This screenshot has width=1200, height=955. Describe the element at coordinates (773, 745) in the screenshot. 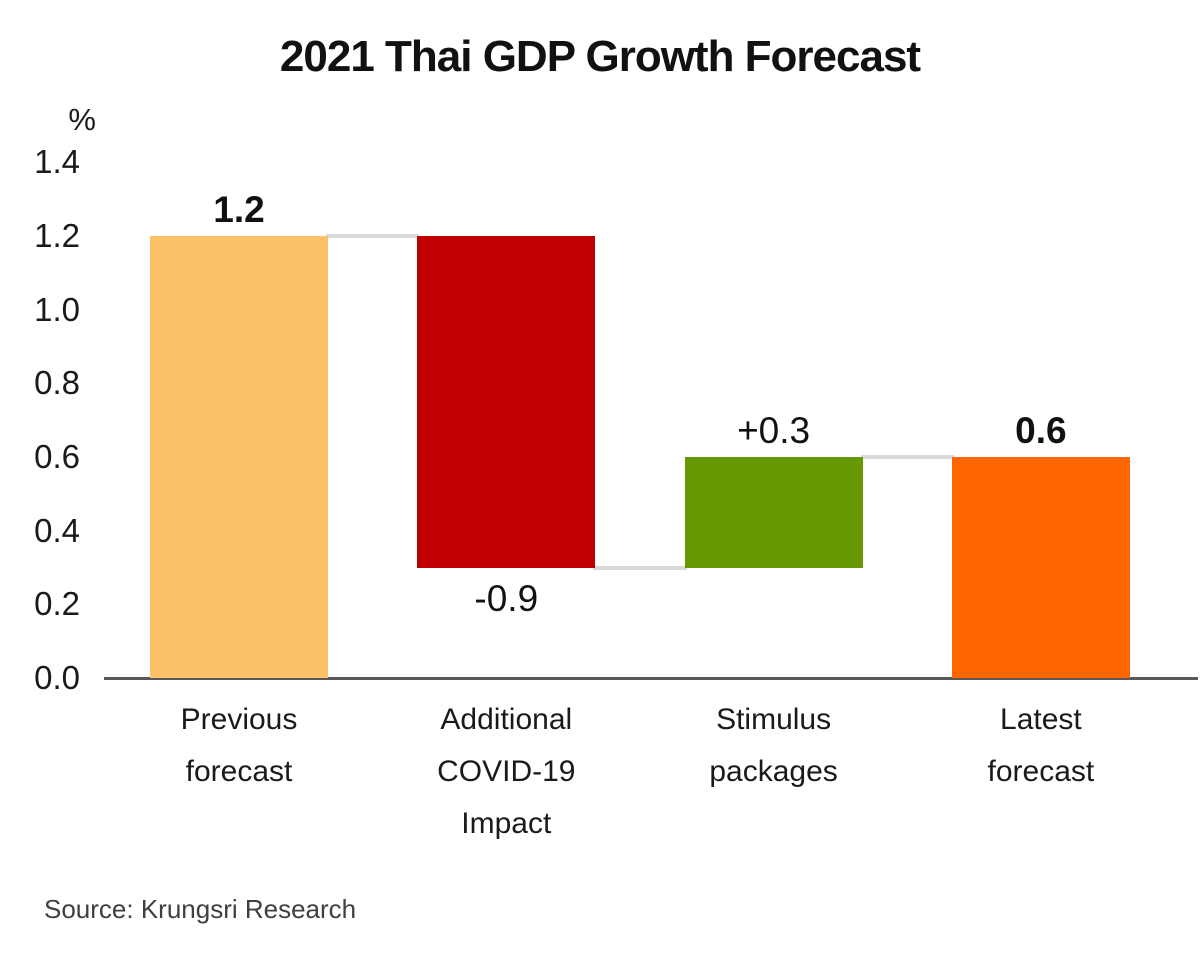

I see `x-category-label-stimulus-packages: Stimulus packages` at that location.